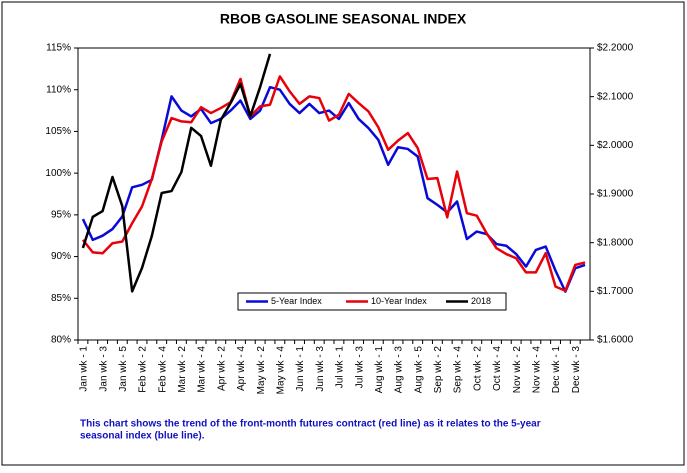 This screenshot has width=687, height=473. Describe the element at coordinates (399, 301) in the screenshot. I see `legend-label: 10-Year Index` at that location.